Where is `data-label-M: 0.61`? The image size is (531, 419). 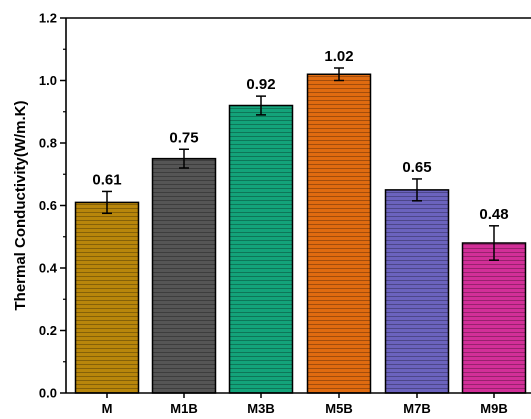 data-label-M: 0.61 is located at coordinates (106, 179).